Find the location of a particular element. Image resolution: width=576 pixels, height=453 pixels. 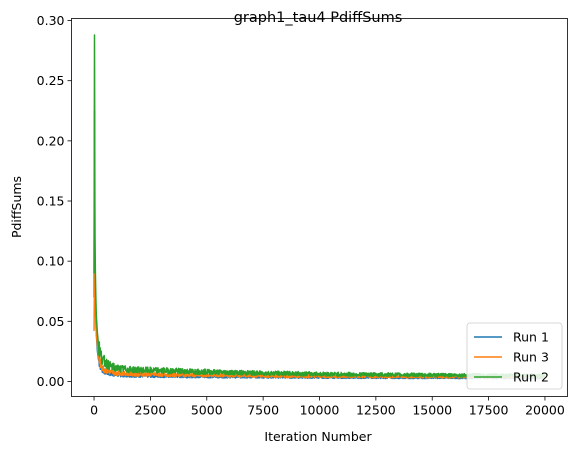

y-tick-label: 0.20 is located at coordinates (51, 140).